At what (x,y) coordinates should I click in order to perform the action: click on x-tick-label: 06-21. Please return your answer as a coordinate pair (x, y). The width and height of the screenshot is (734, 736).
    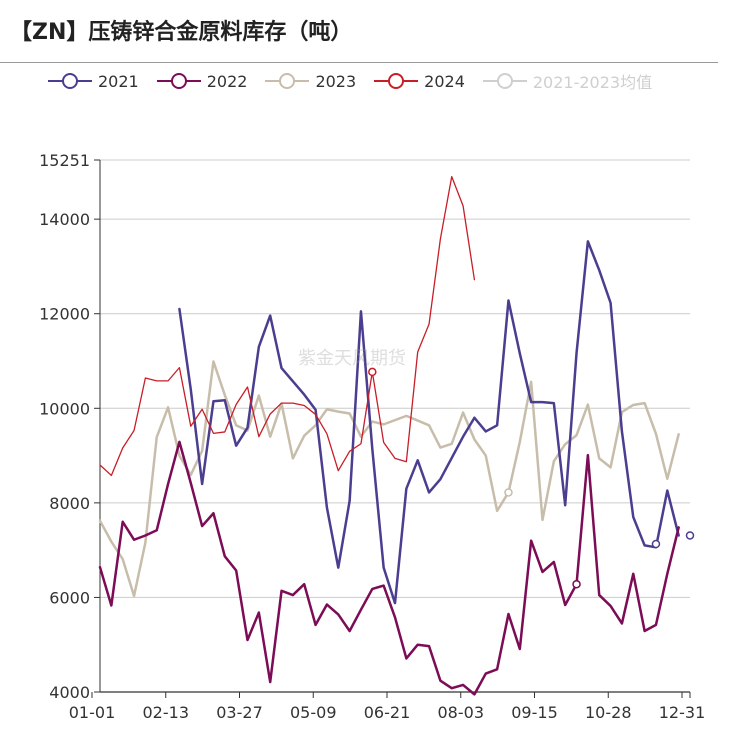
    Looking at the image, I should click on (387, 712).